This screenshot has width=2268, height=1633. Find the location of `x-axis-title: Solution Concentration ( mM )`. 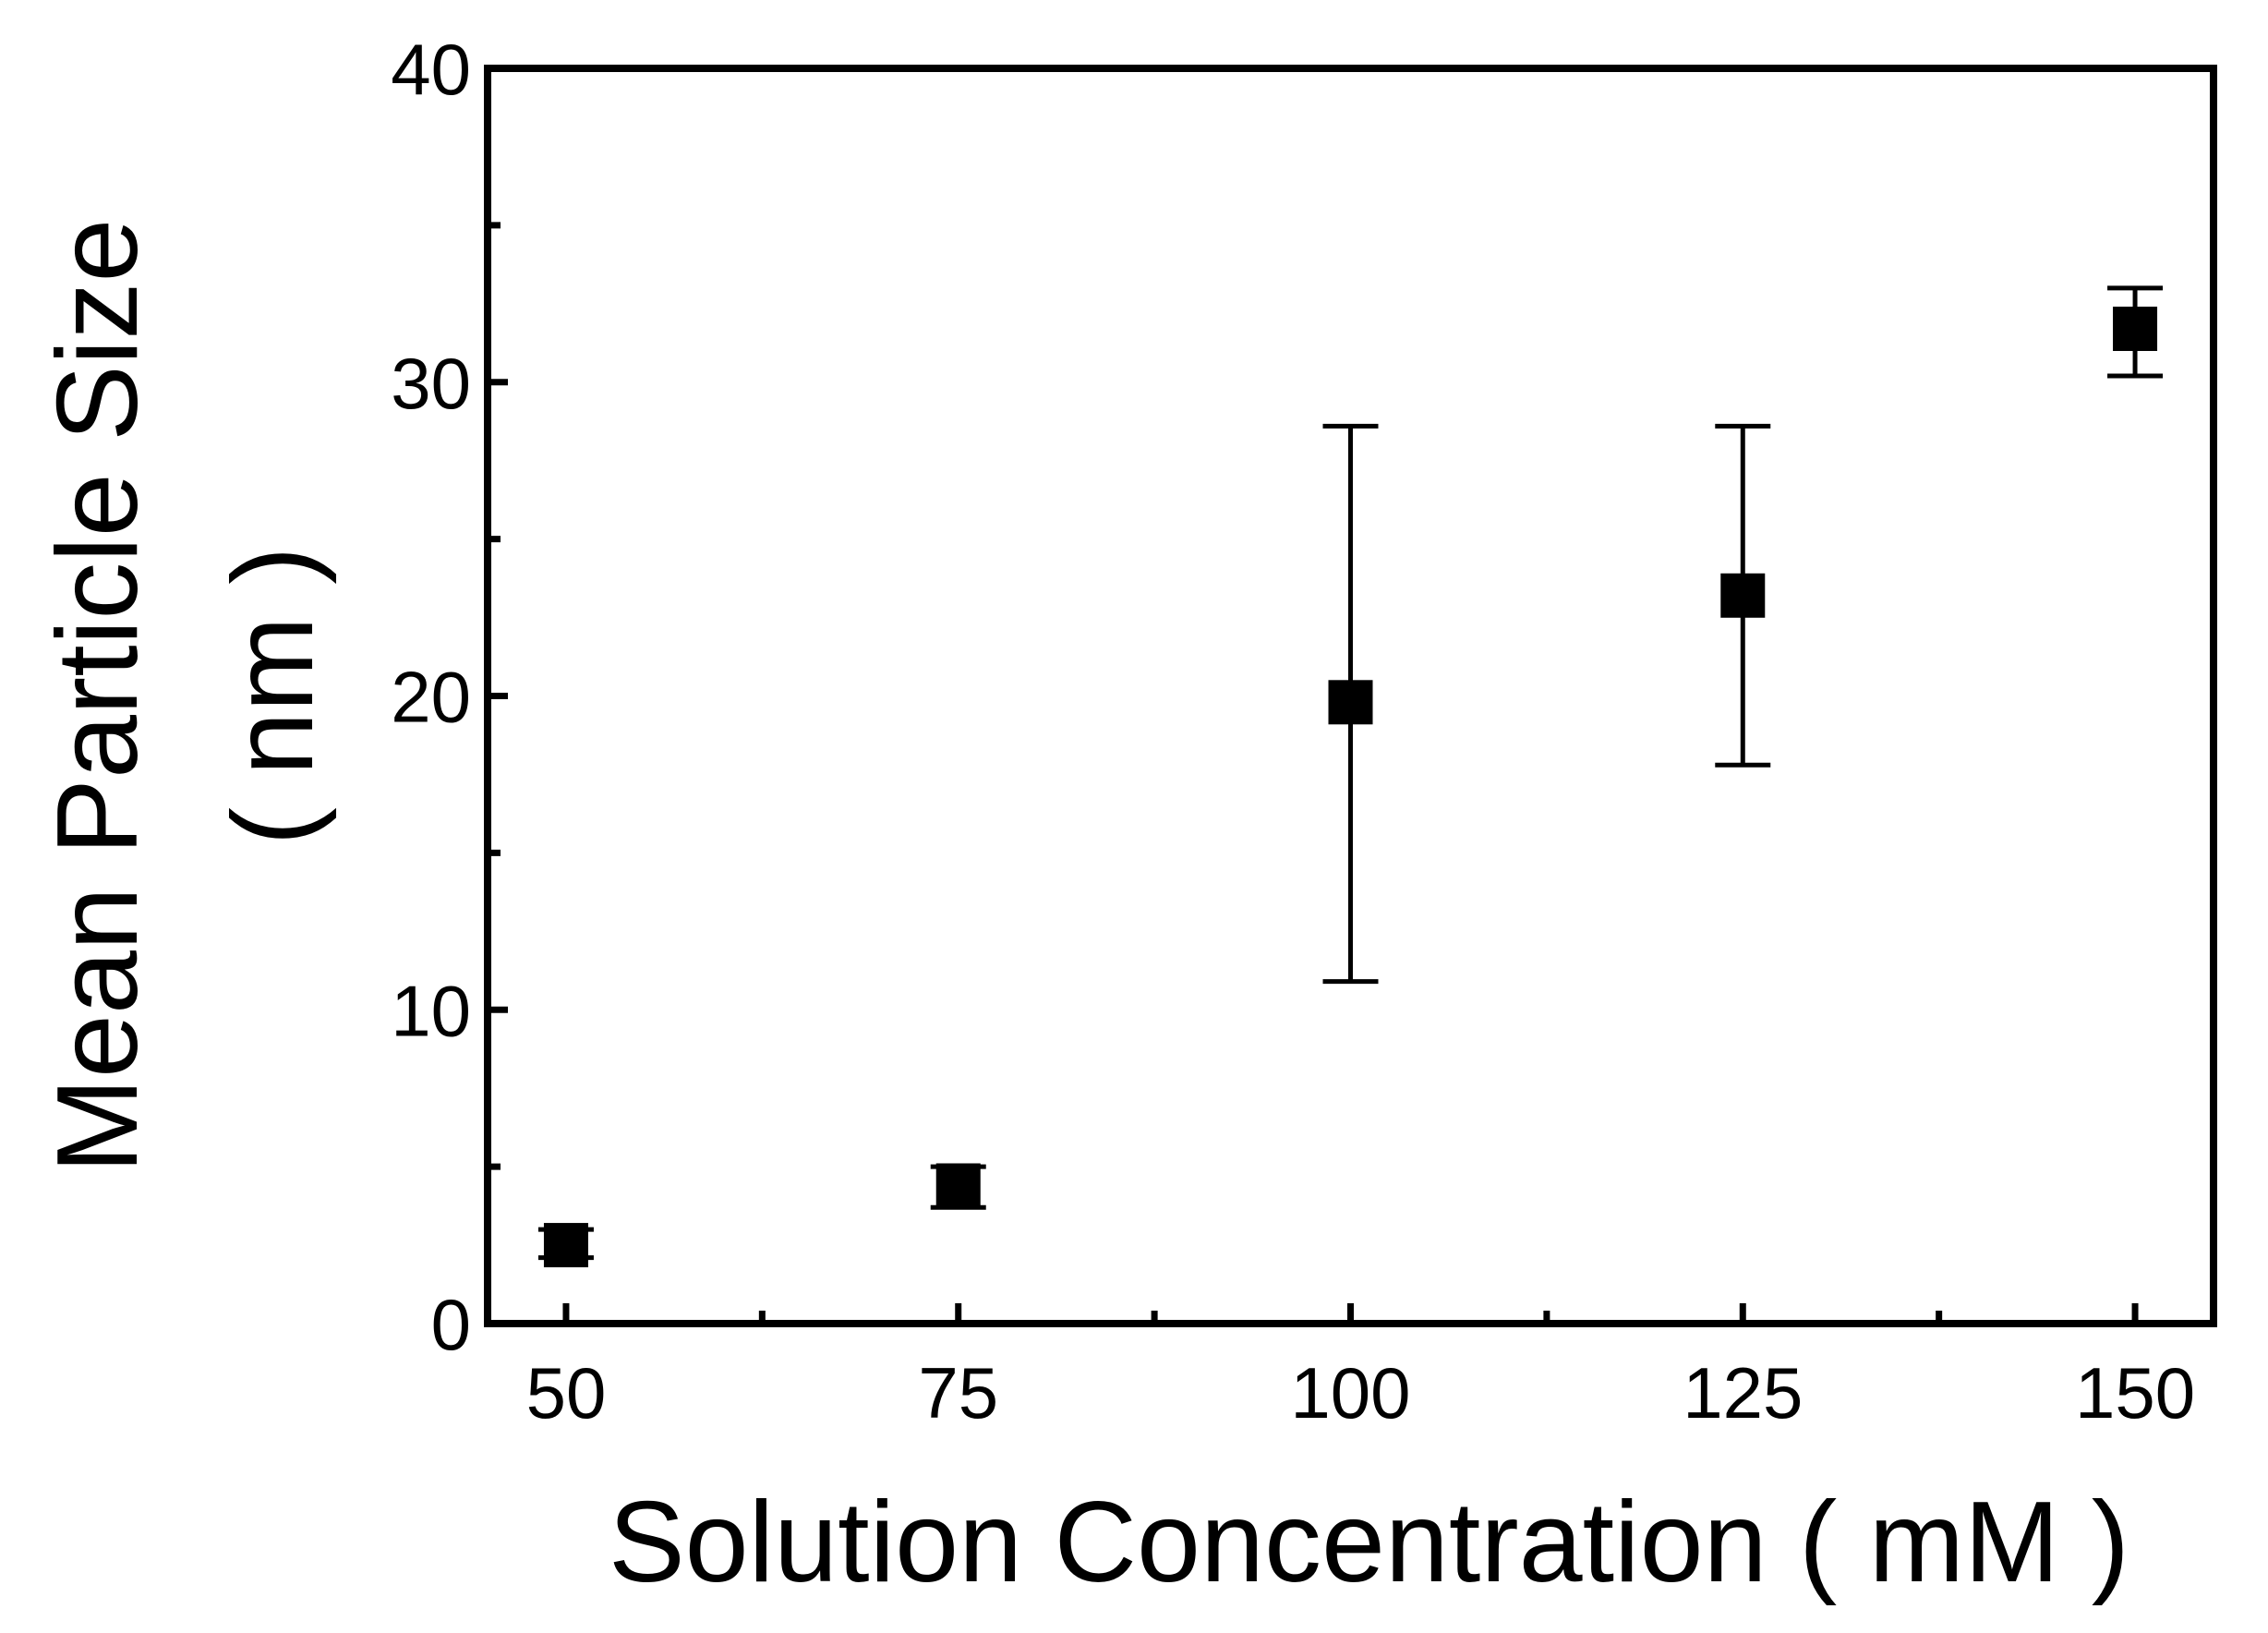

x-axis-title: Solution Concentration ( mM ) is located at coordinates (1369, 1542).